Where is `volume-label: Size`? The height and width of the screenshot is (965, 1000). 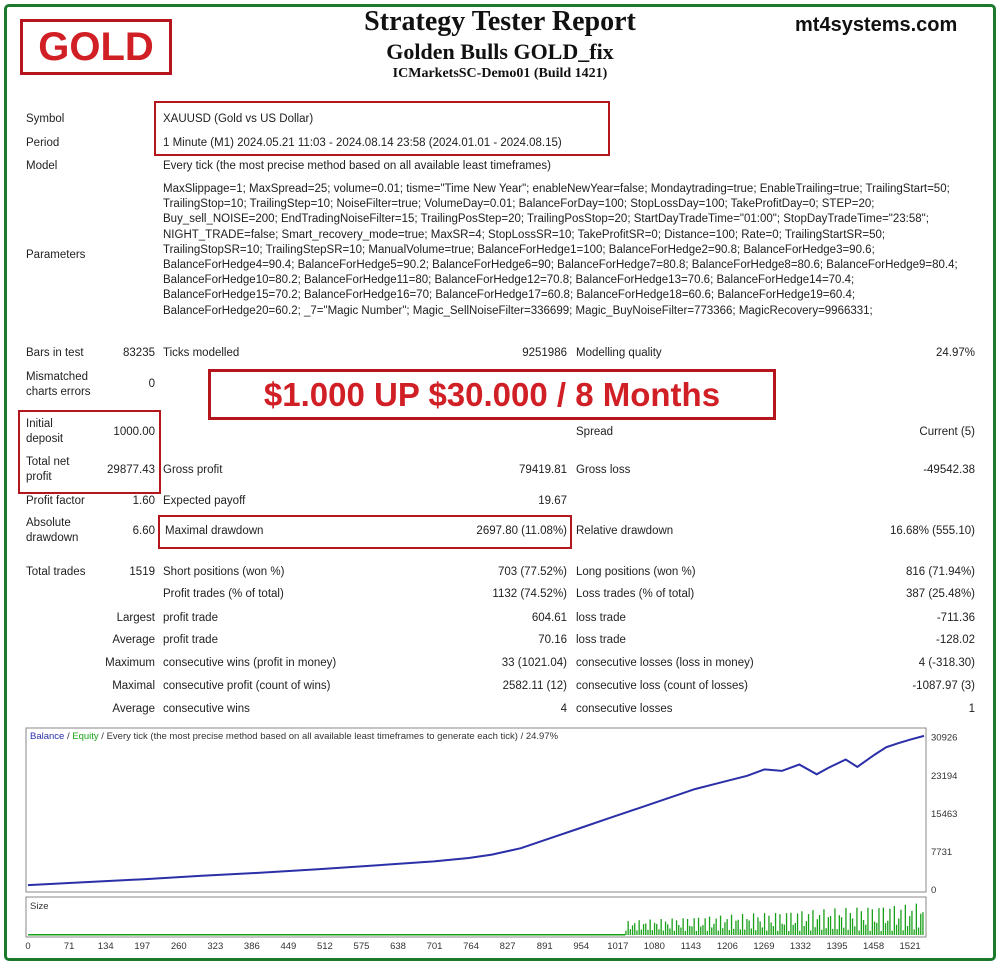
volume-label: Size is located at coordinates (39, 906).